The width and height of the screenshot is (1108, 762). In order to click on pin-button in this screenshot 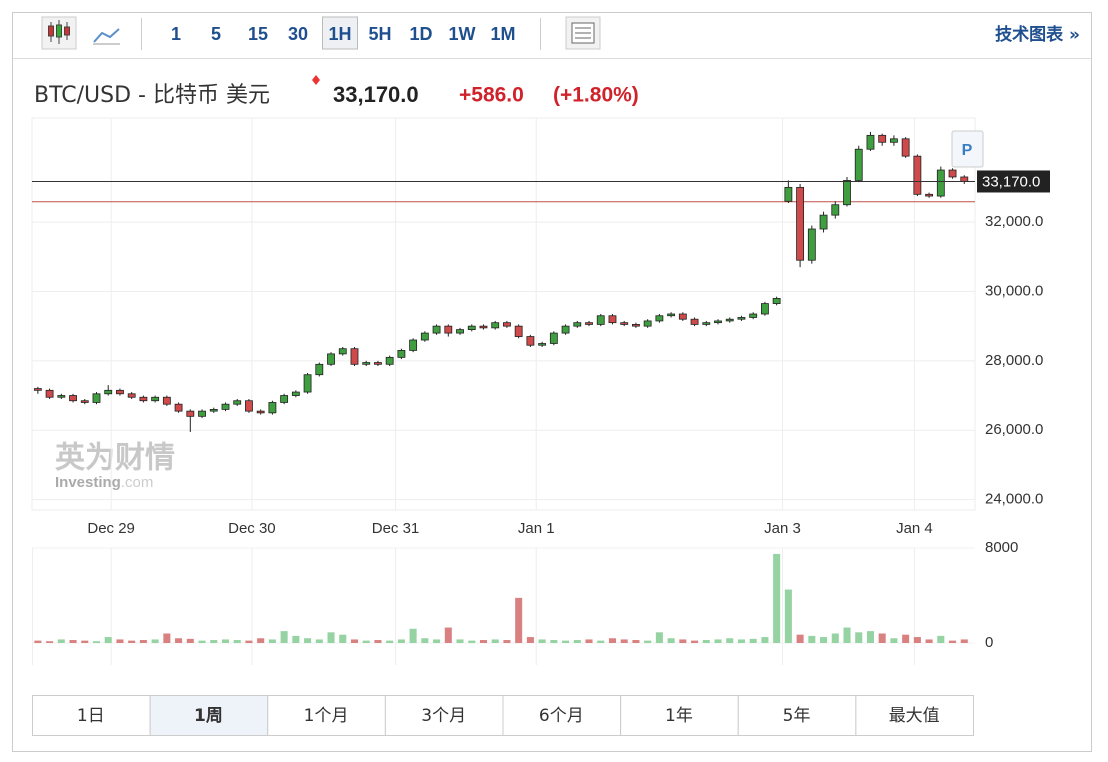, I will do `click(967, 149)`.